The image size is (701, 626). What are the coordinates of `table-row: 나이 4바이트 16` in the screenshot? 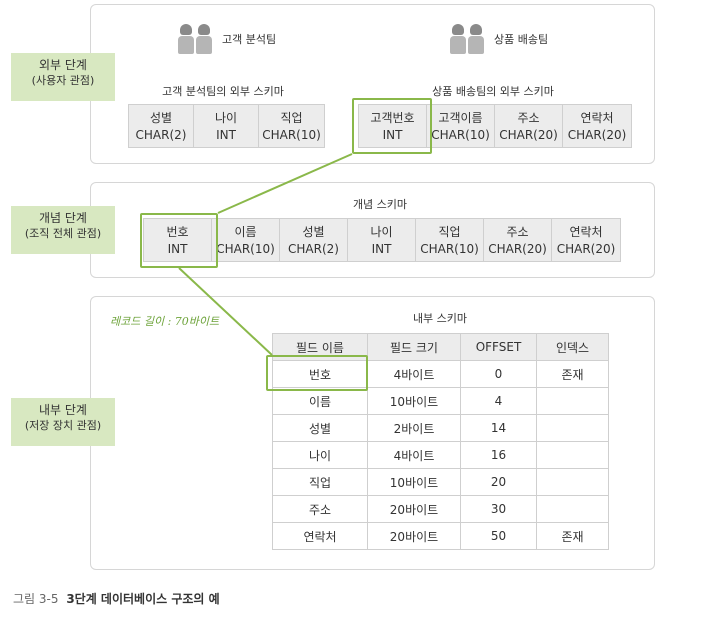 It's located at (440, 455).